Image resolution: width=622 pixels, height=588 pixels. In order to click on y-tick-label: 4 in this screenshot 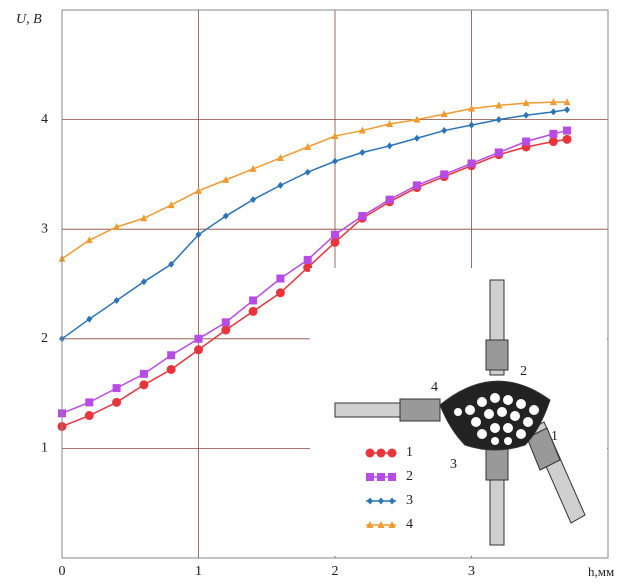, I will do `click(44, 119)`.